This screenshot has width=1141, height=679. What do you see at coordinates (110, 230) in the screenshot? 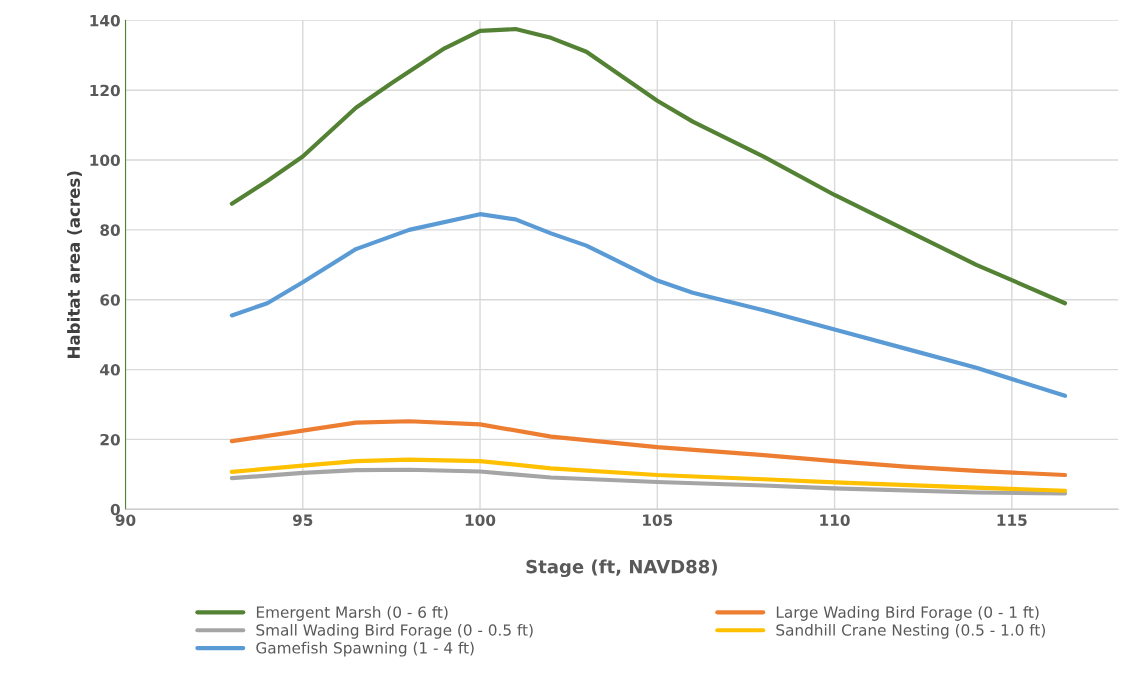
I see `y-tick-label: 80` at bounding box center [110, 230].